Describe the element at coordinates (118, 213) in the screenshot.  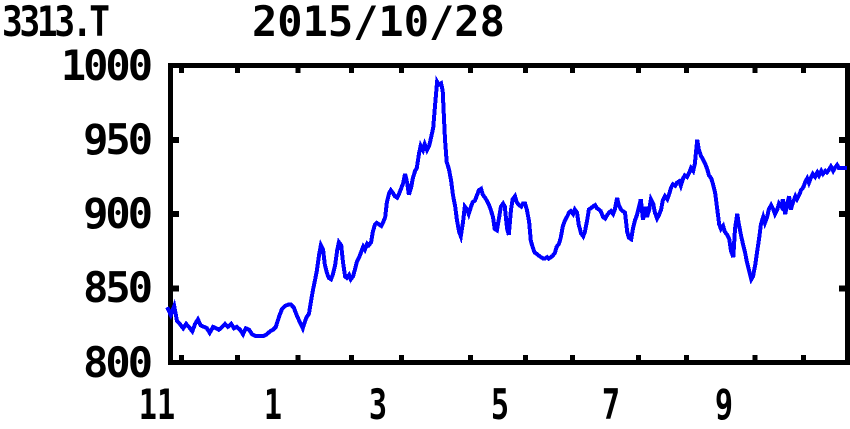
I see `y-axis-label: 900` at that location.